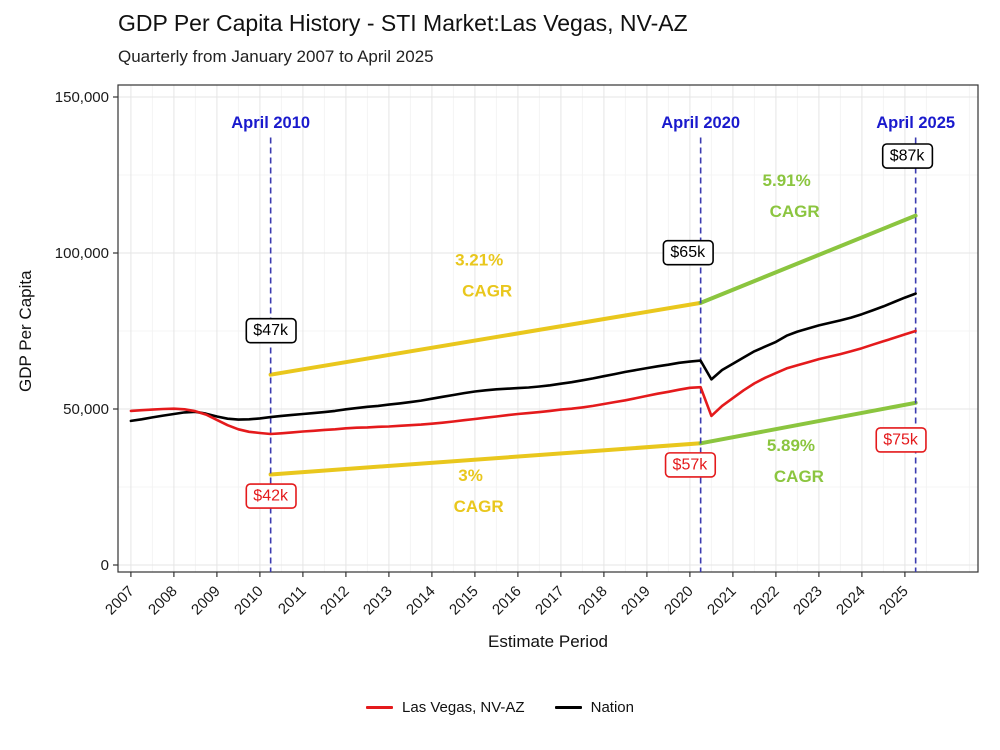 This screenshot has width=1000, height=750. Describe the element at coordinates (270, 123) in the screenshot. I see `svg-text: April 2010` at that location.